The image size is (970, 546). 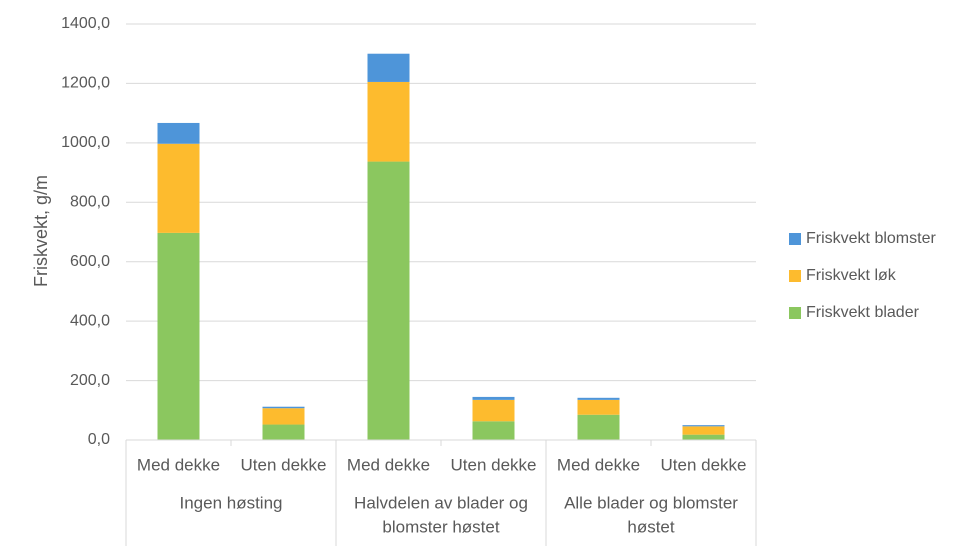 I want to click on y-tick-label: 200,0, so click(x=90, y=380).